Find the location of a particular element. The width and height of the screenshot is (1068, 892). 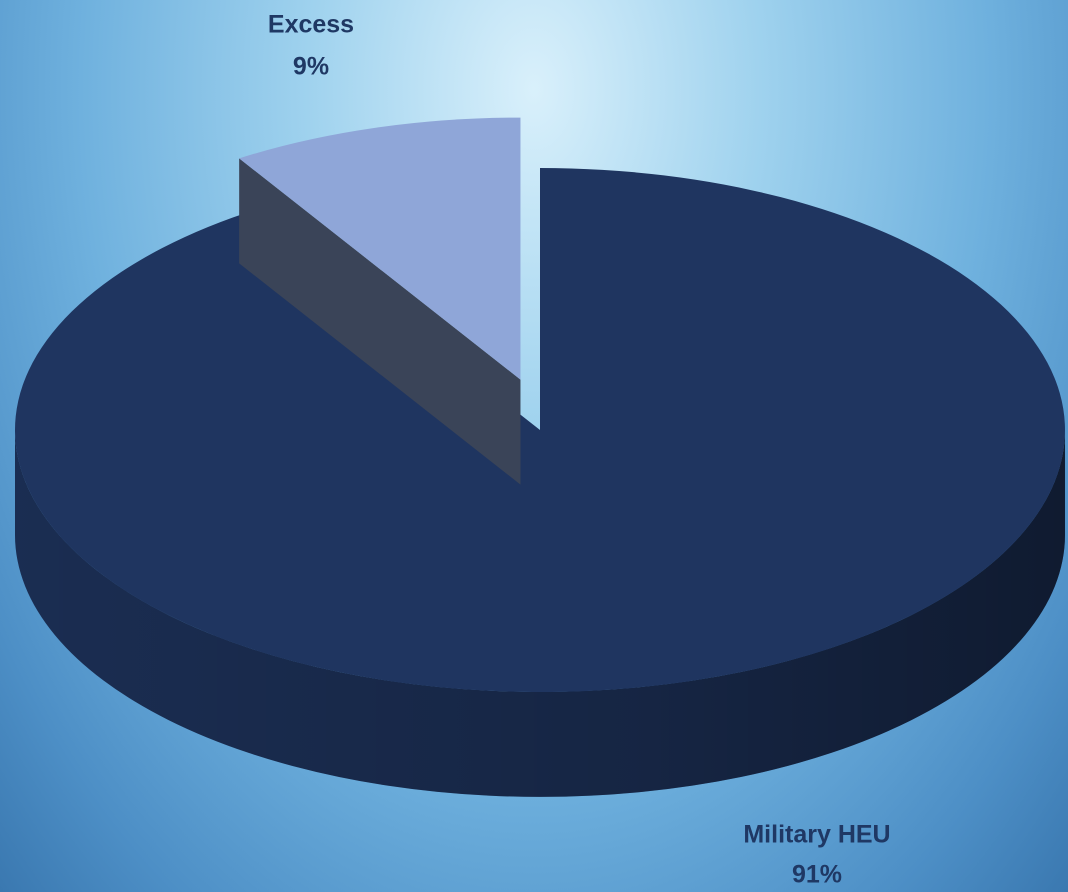

pie-slice is located at coordinates (380, 248).